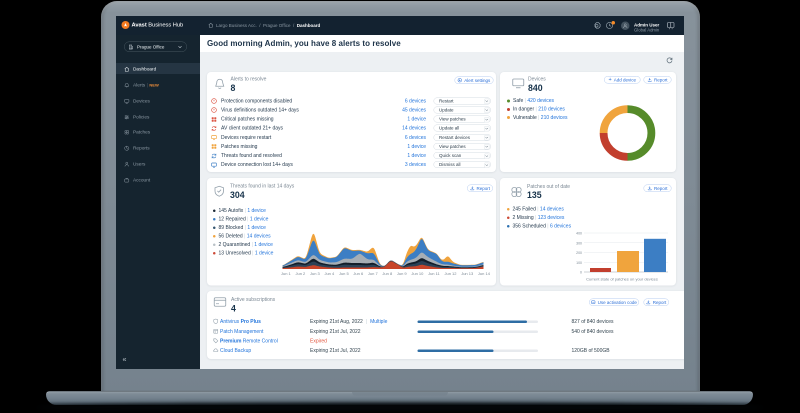 The image size is (800, 413). What do you see at coordinates (579, 234) in the screenshot?
I see `svg-text: 400` at bounding box center [579, 234].